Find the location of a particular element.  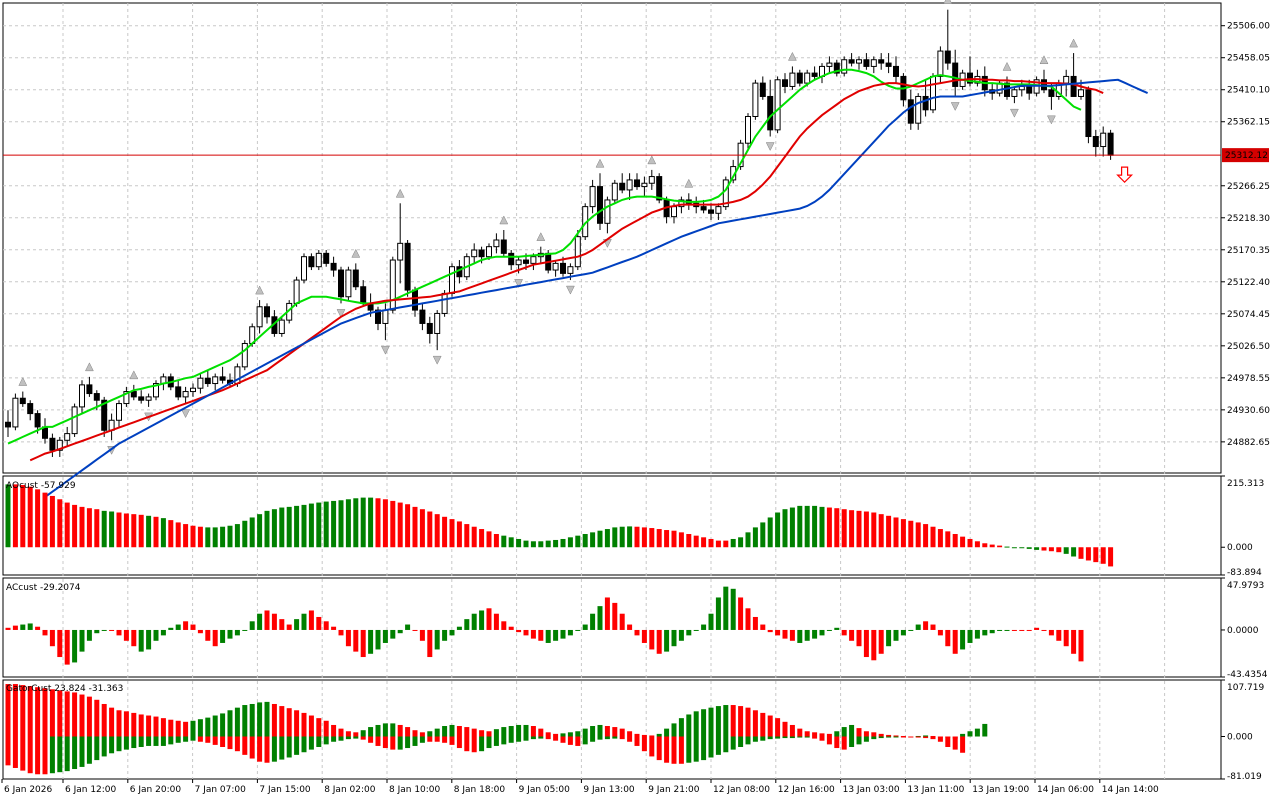

ao-pane is located at coordinates (559, 525).